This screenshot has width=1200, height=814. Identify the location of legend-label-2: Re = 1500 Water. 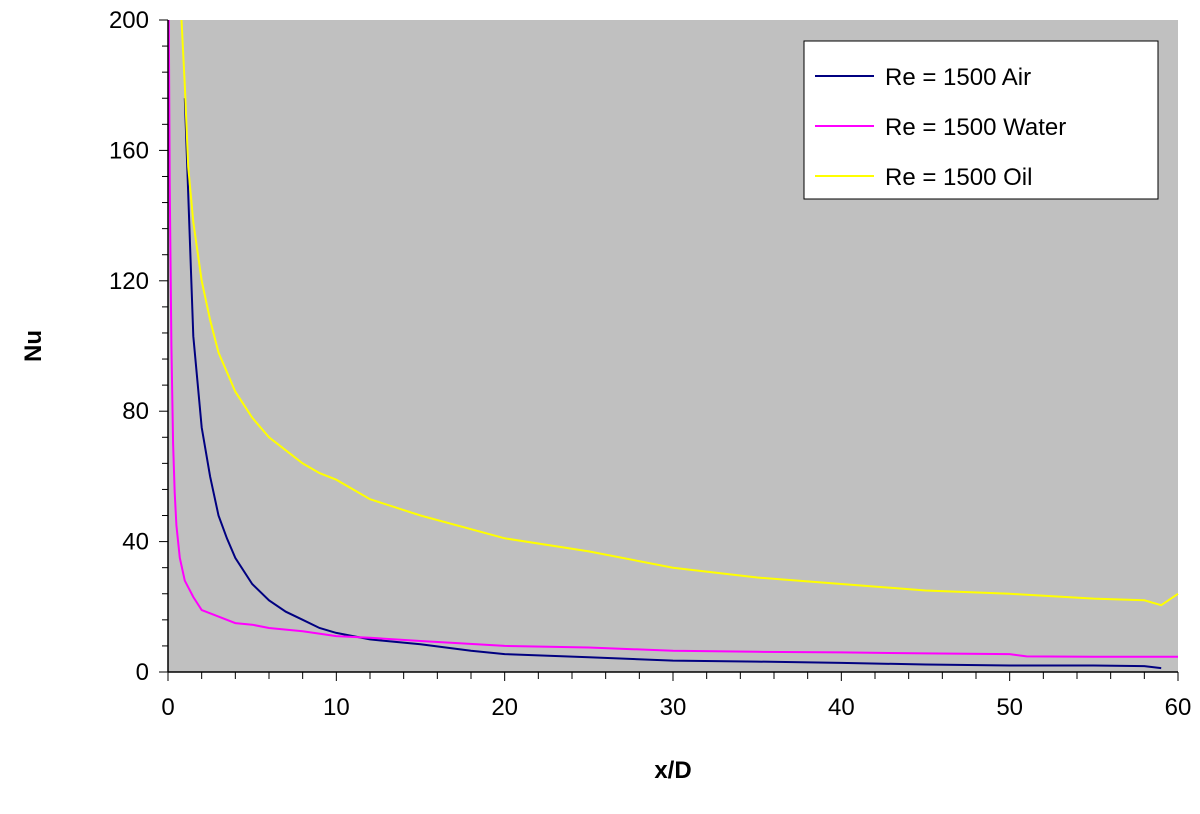
(975, 127).